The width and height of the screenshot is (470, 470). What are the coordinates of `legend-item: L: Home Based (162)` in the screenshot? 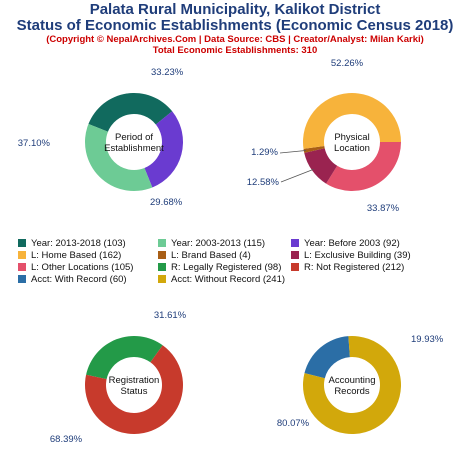 It's located at (69, 255).